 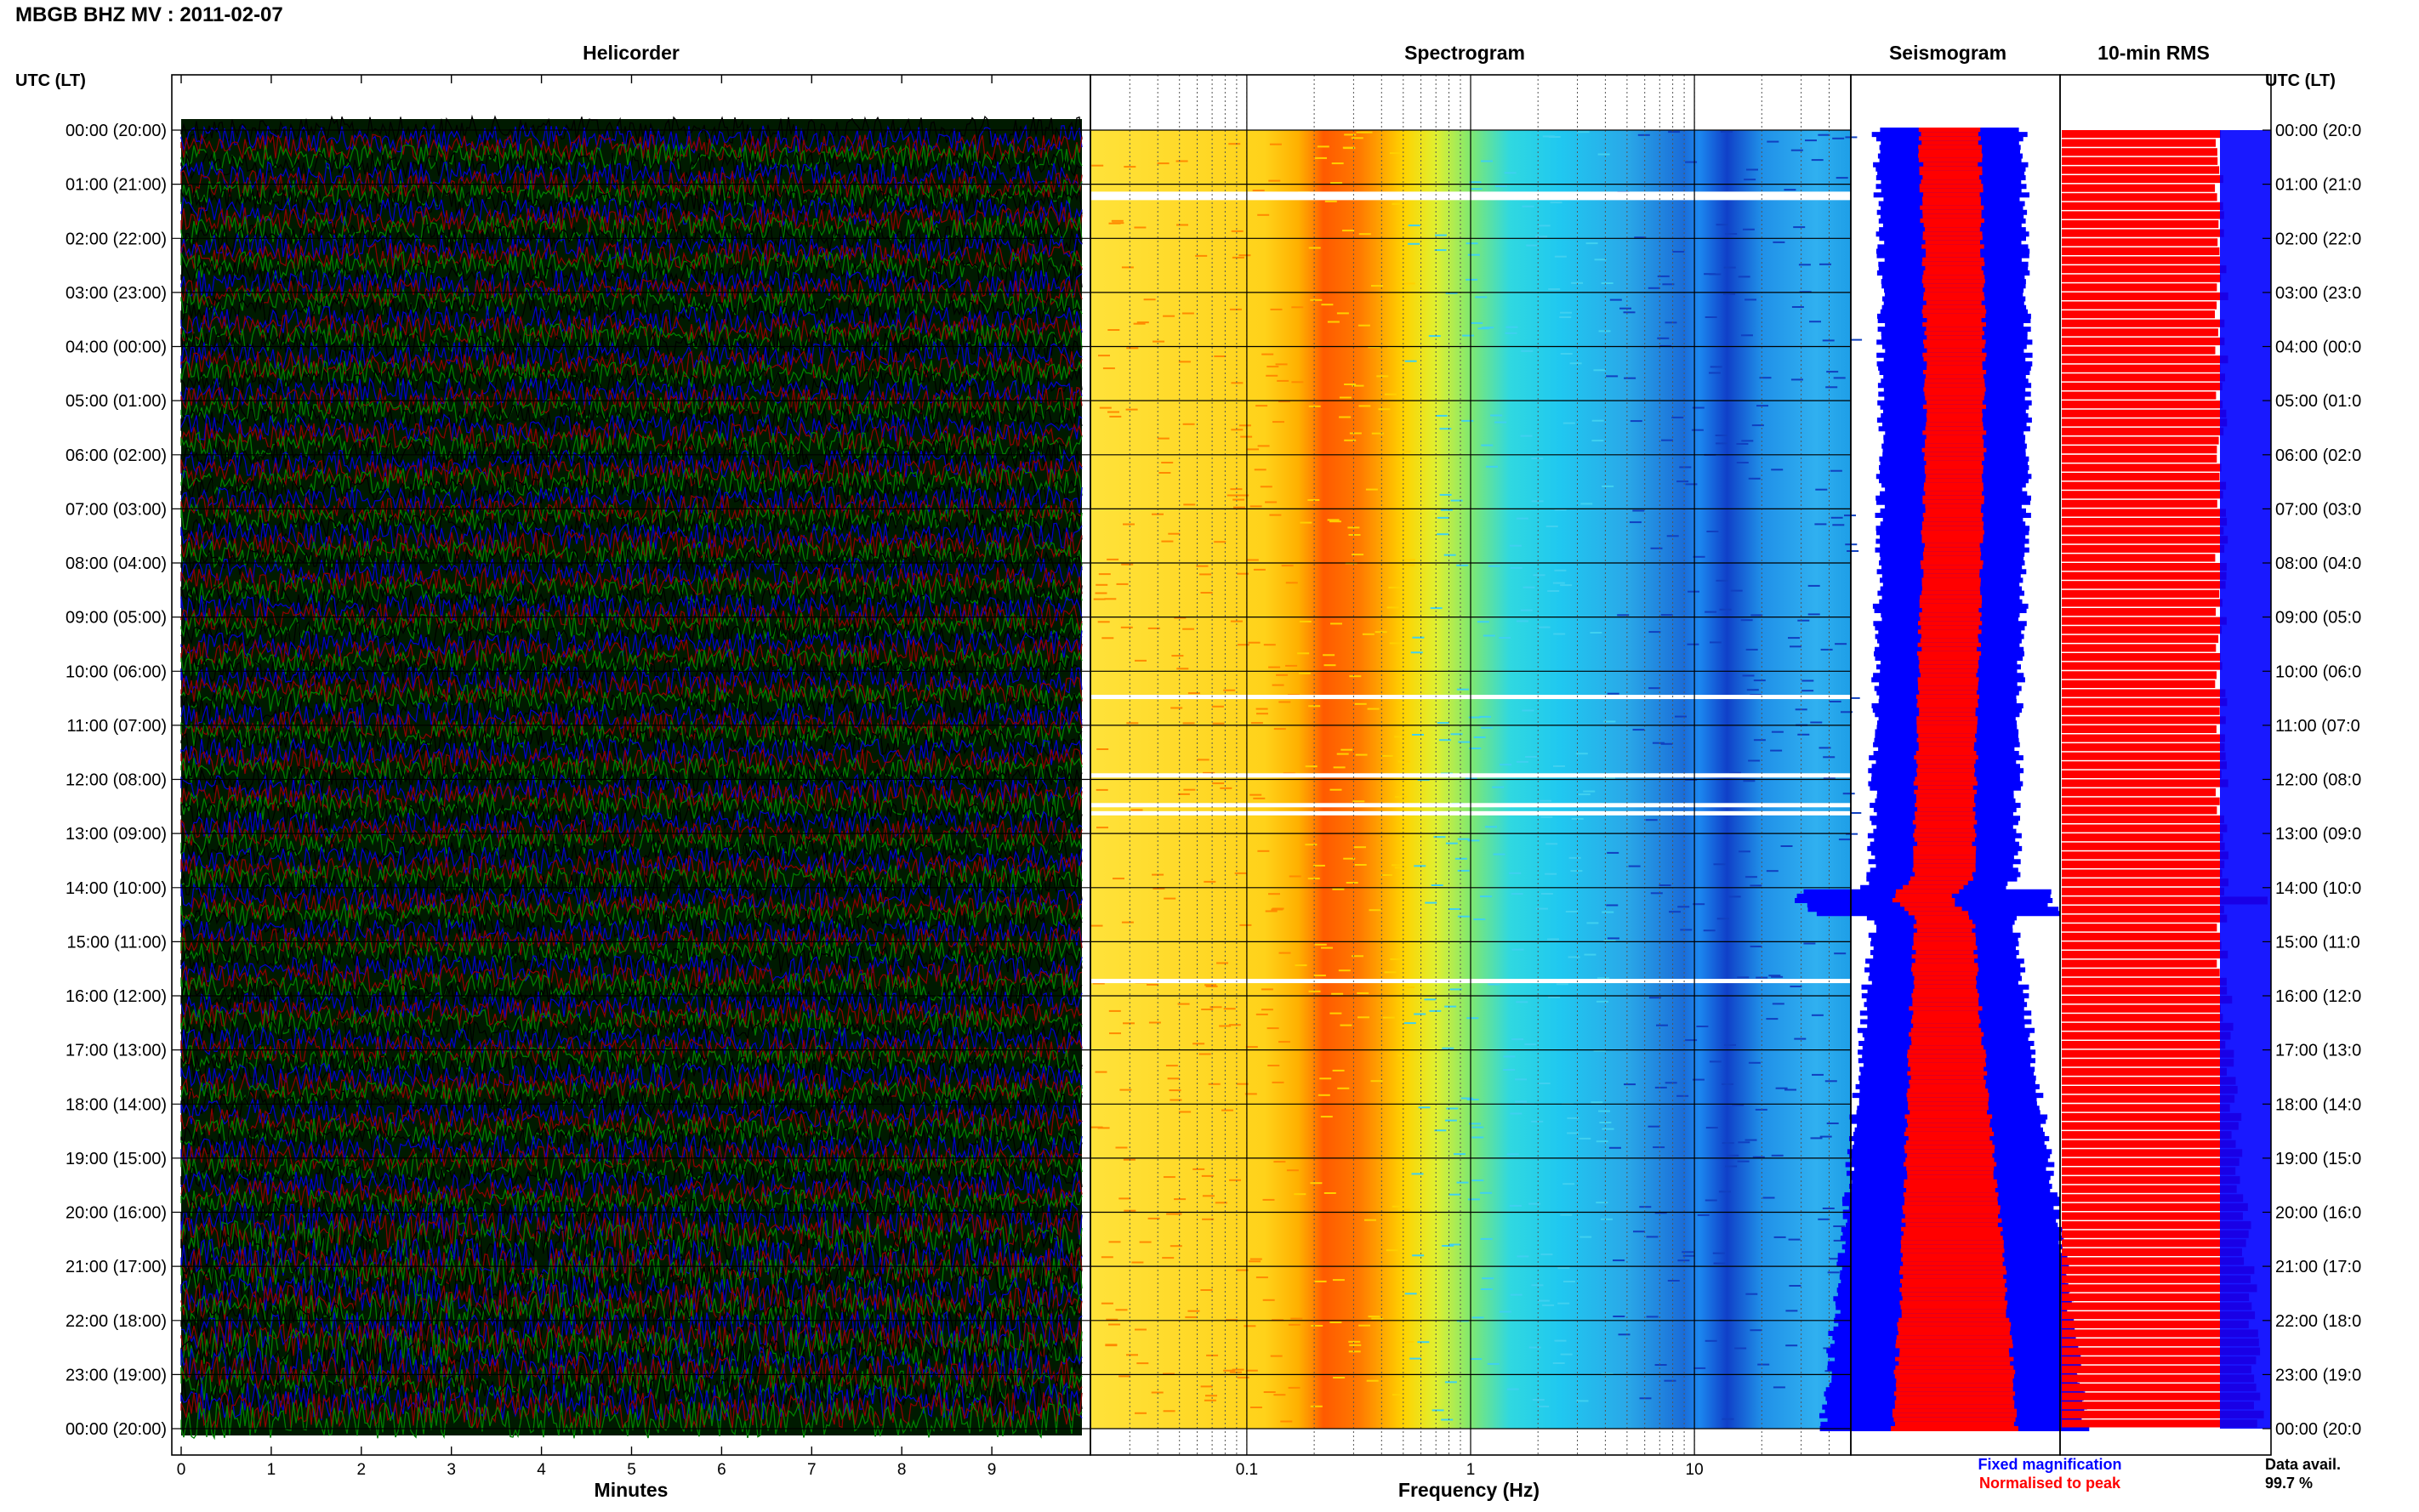 What do you see at coordinates (2318, 401) in the screenshot?
I see `right-hour-label: 05:00 (01:0` at bounding box center [2318, 401].